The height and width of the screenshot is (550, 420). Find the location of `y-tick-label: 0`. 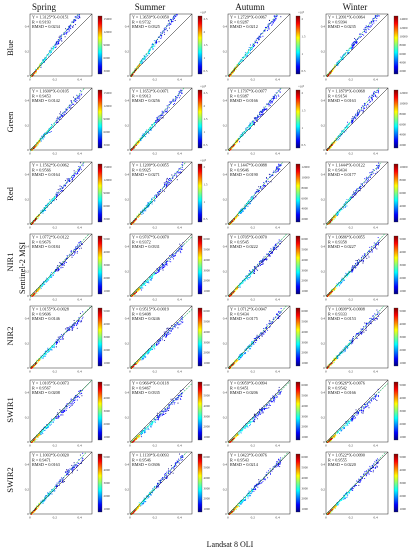

y-tick-label: 0 is located at coordinates (324, 296).